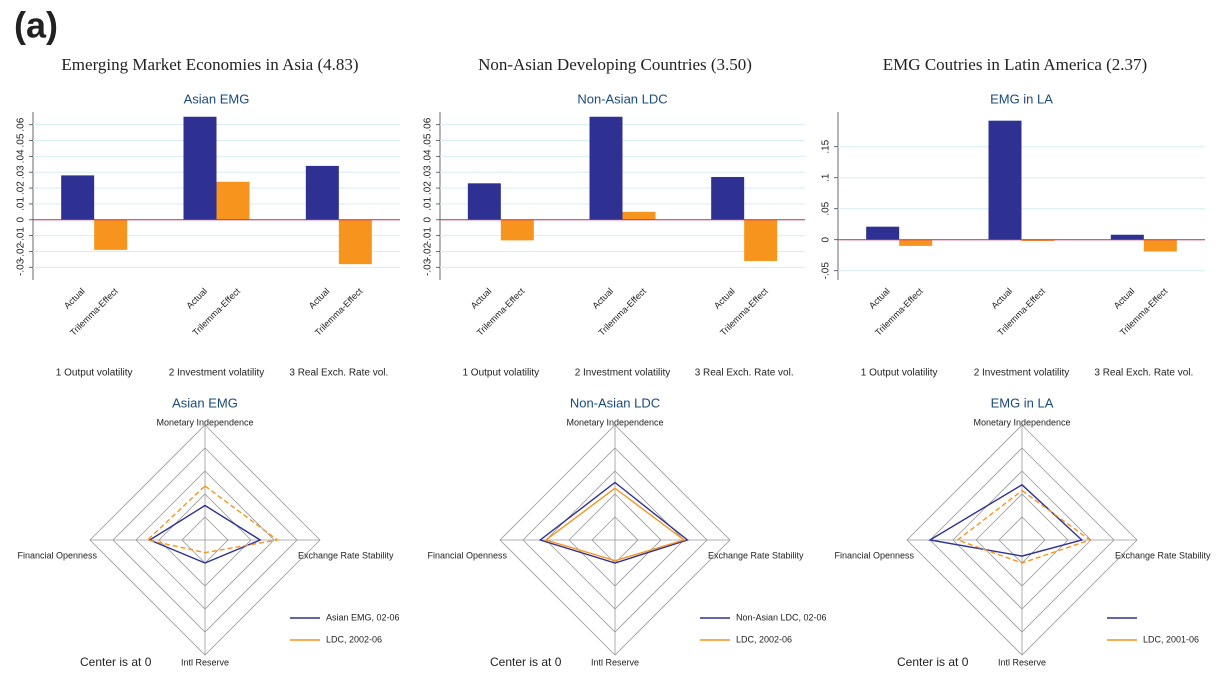 Image resolution: width=1224 pixels, height=677 pixels. Describe the element at coordinates (209, 64) in the screenshot. I see `panel-heading: Emerging Market Economies in Asia (4.83)` at that location.